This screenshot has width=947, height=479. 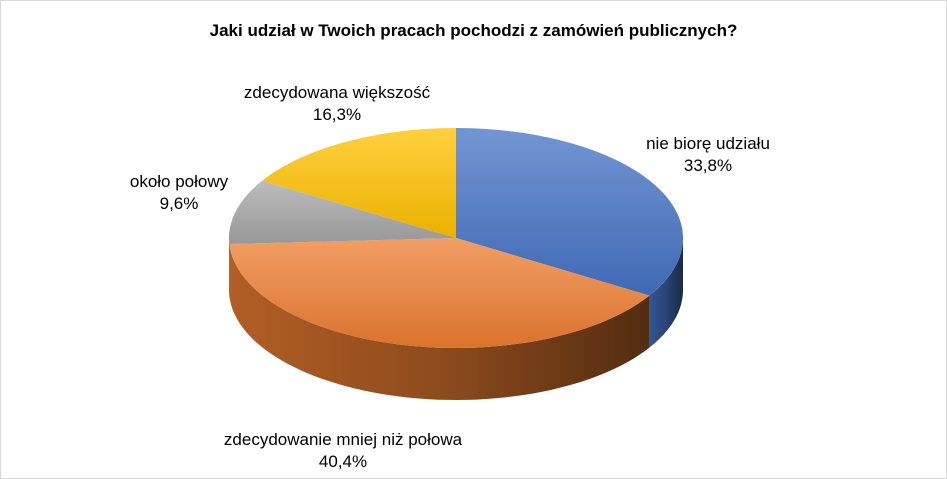 I want to click on slice-label-1: zdecydowanie mniej niż połowa 40,4%, so click(x=343, y=451).